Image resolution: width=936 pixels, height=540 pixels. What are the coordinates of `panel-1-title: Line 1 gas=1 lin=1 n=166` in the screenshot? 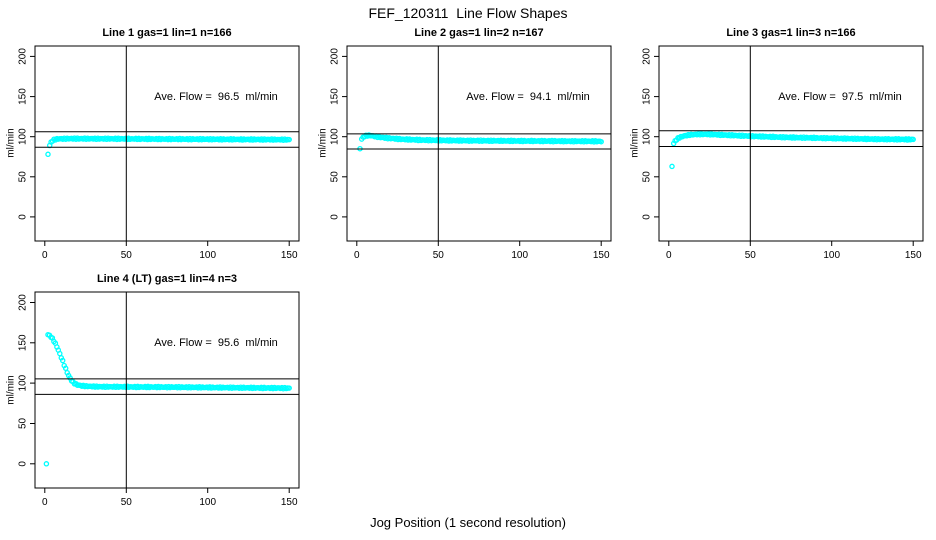 It's located at (167, 33).